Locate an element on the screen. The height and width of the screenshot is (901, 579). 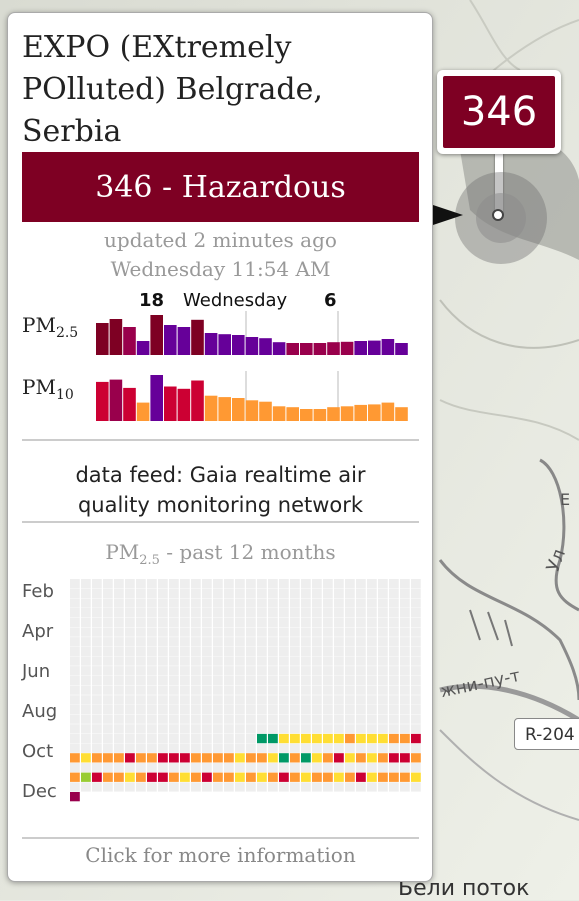
forecast-day-label: Wednesday is located at coordinates (235, 300).